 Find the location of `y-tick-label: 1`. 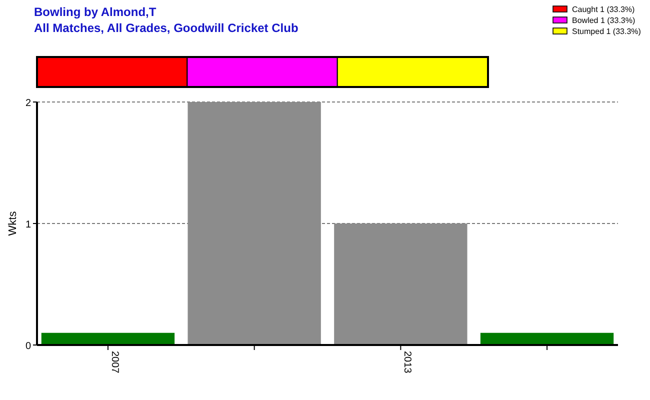

y-tick-label: 1 is located at coordinates (28, 225).